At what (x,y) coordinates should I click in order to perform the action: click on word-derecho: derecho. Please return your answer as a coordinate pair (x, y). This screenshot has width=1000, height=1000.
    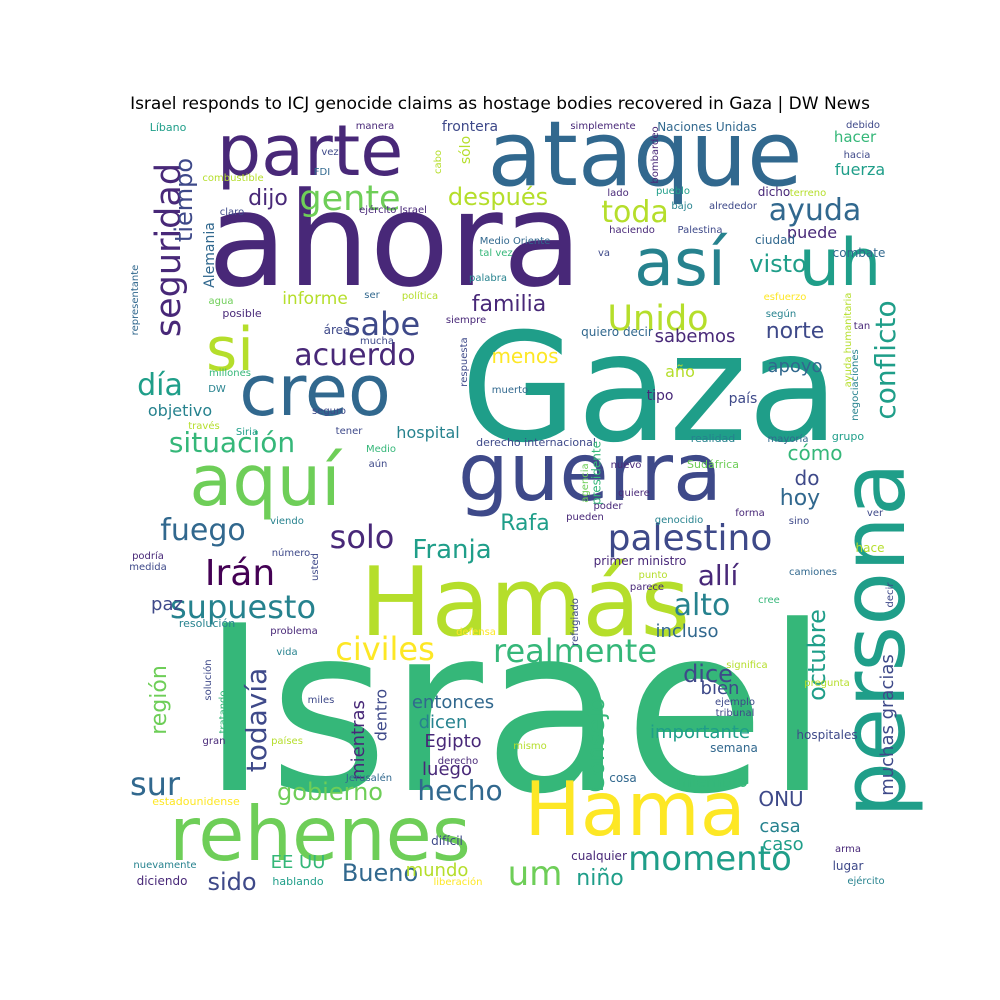
    Looking at the image, I should click on (458, 761).